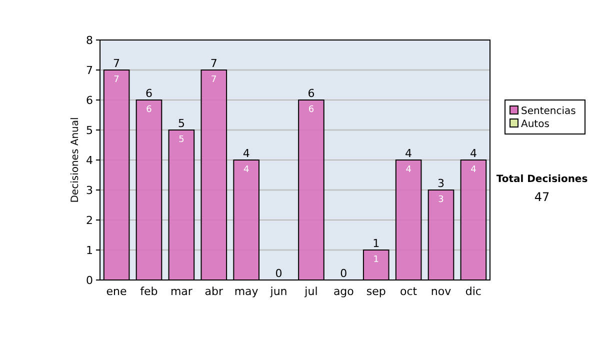  I want to click on y-tick-label: 3, so click(89, 190).